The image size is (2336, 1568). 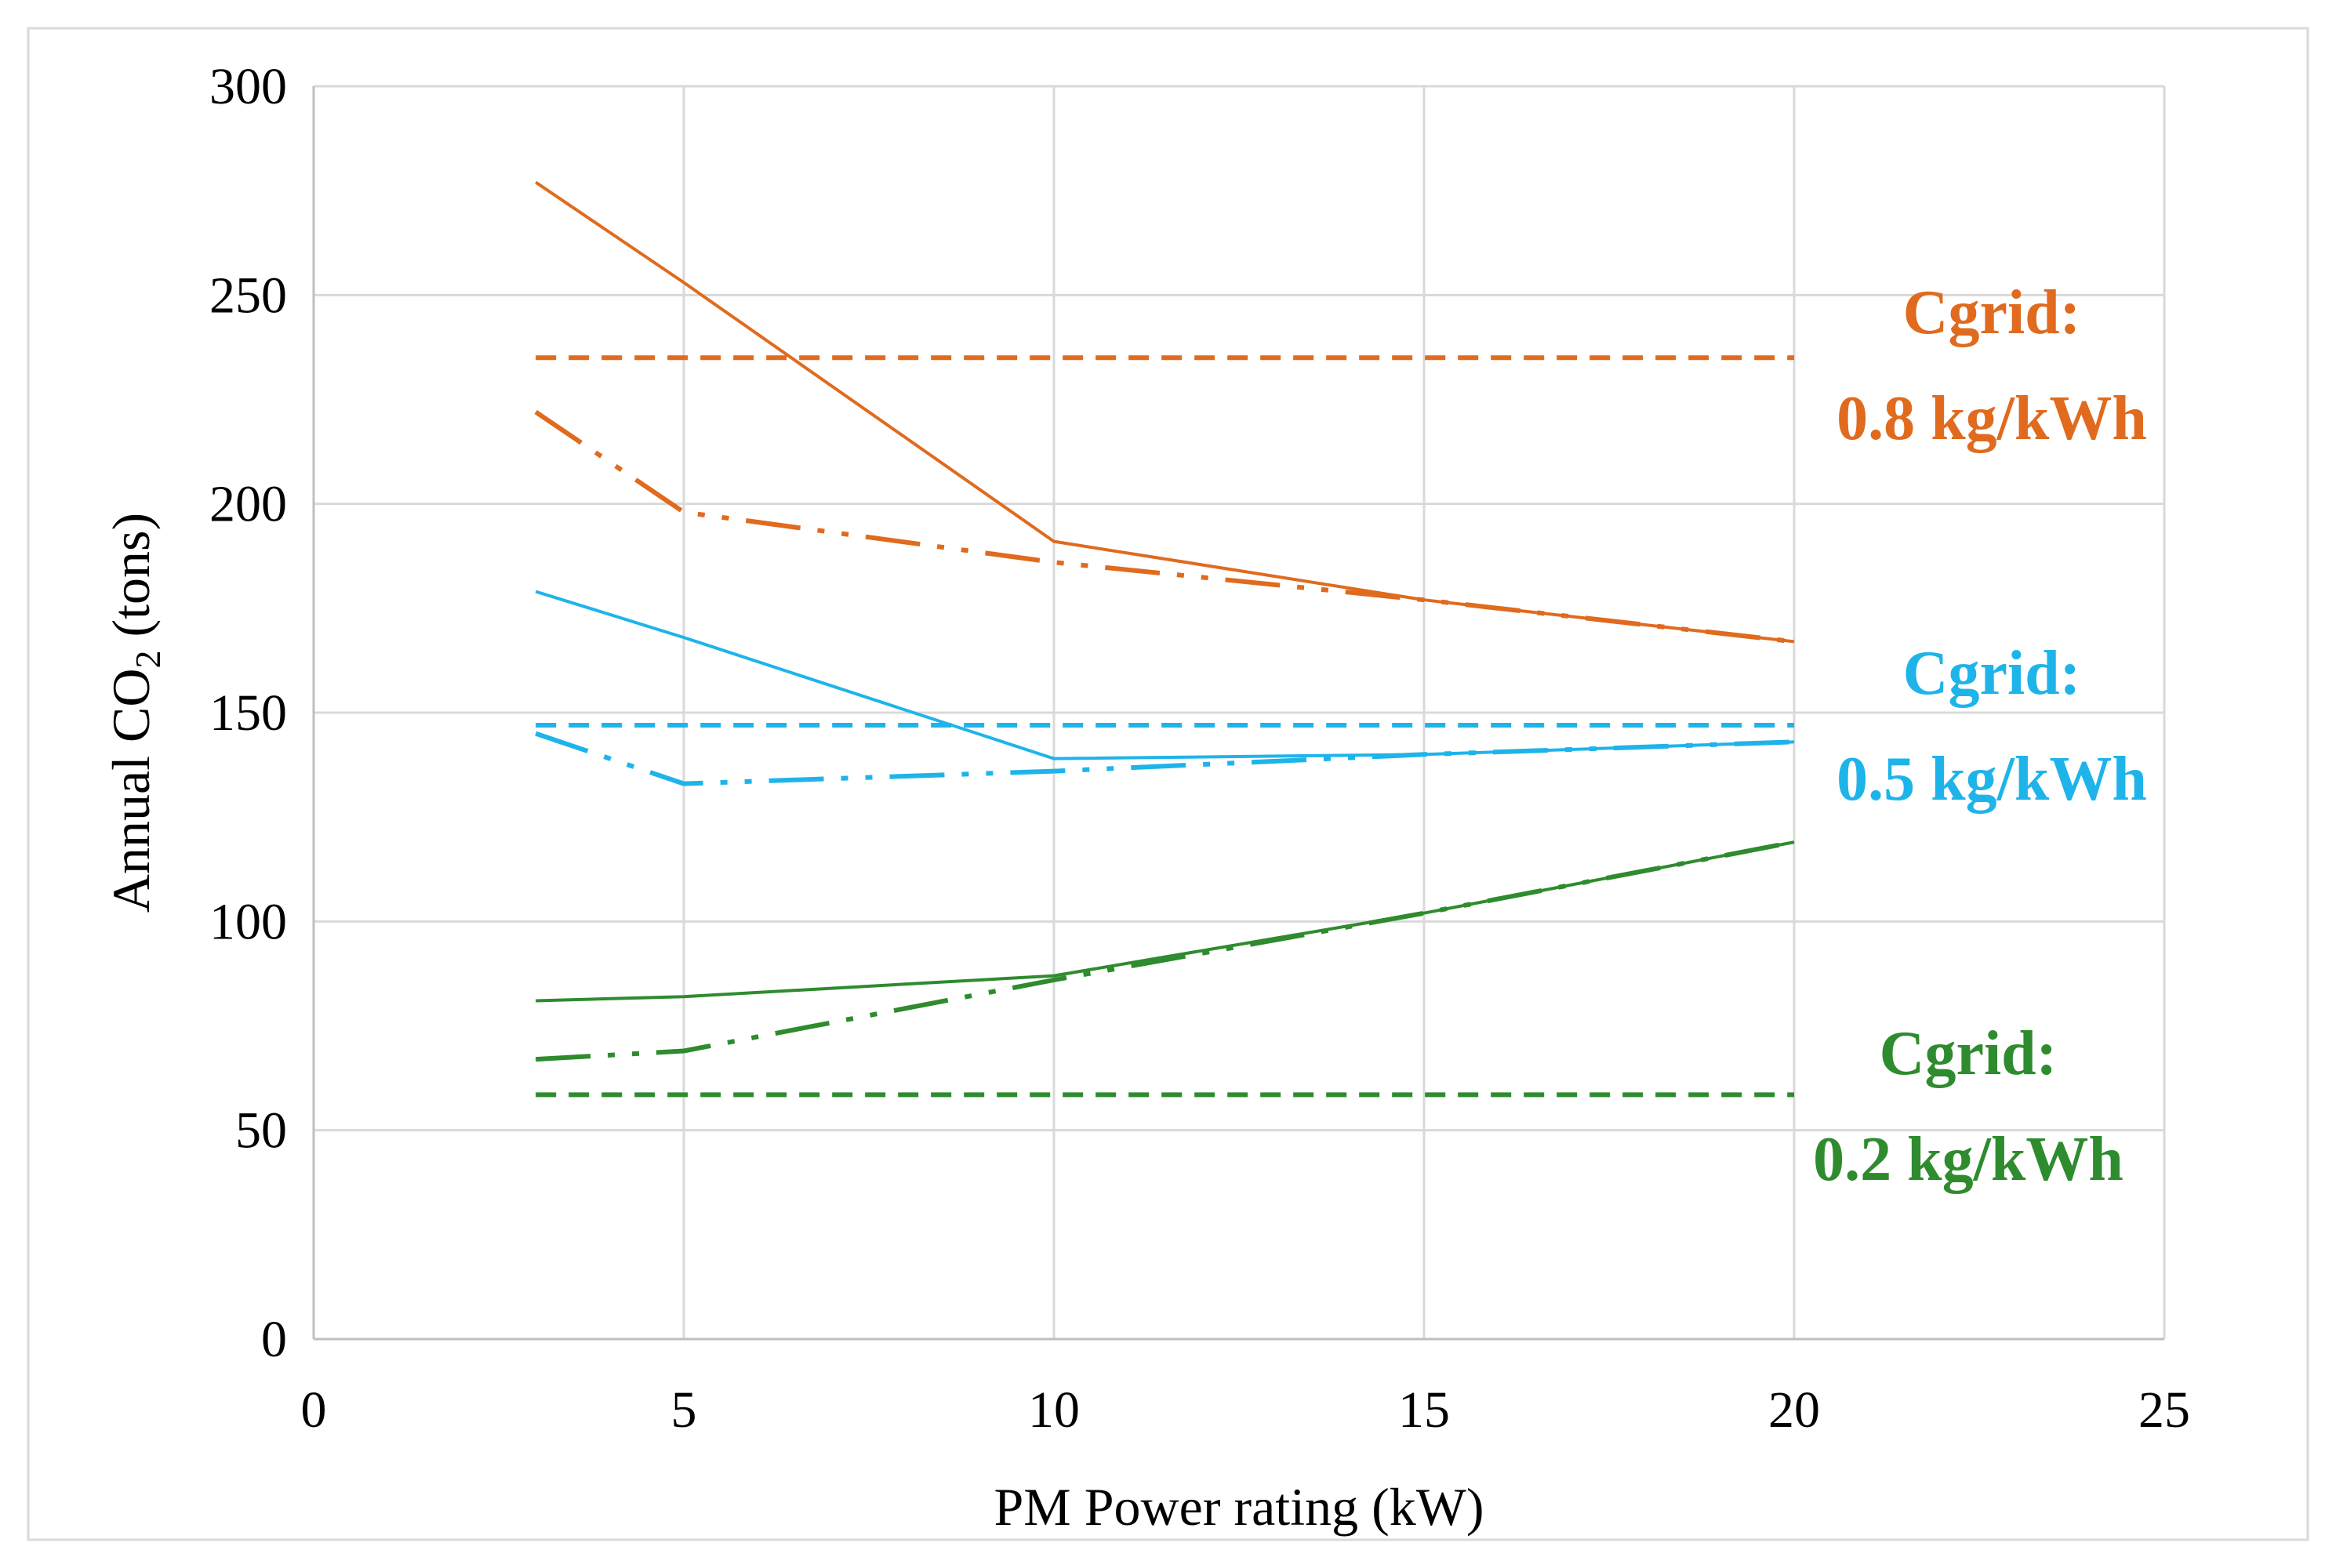 What do you see at coordinates (1165, 922) in the screenshot?
I see `series-line-0.2-solid` at bounding box center [1165, 922].